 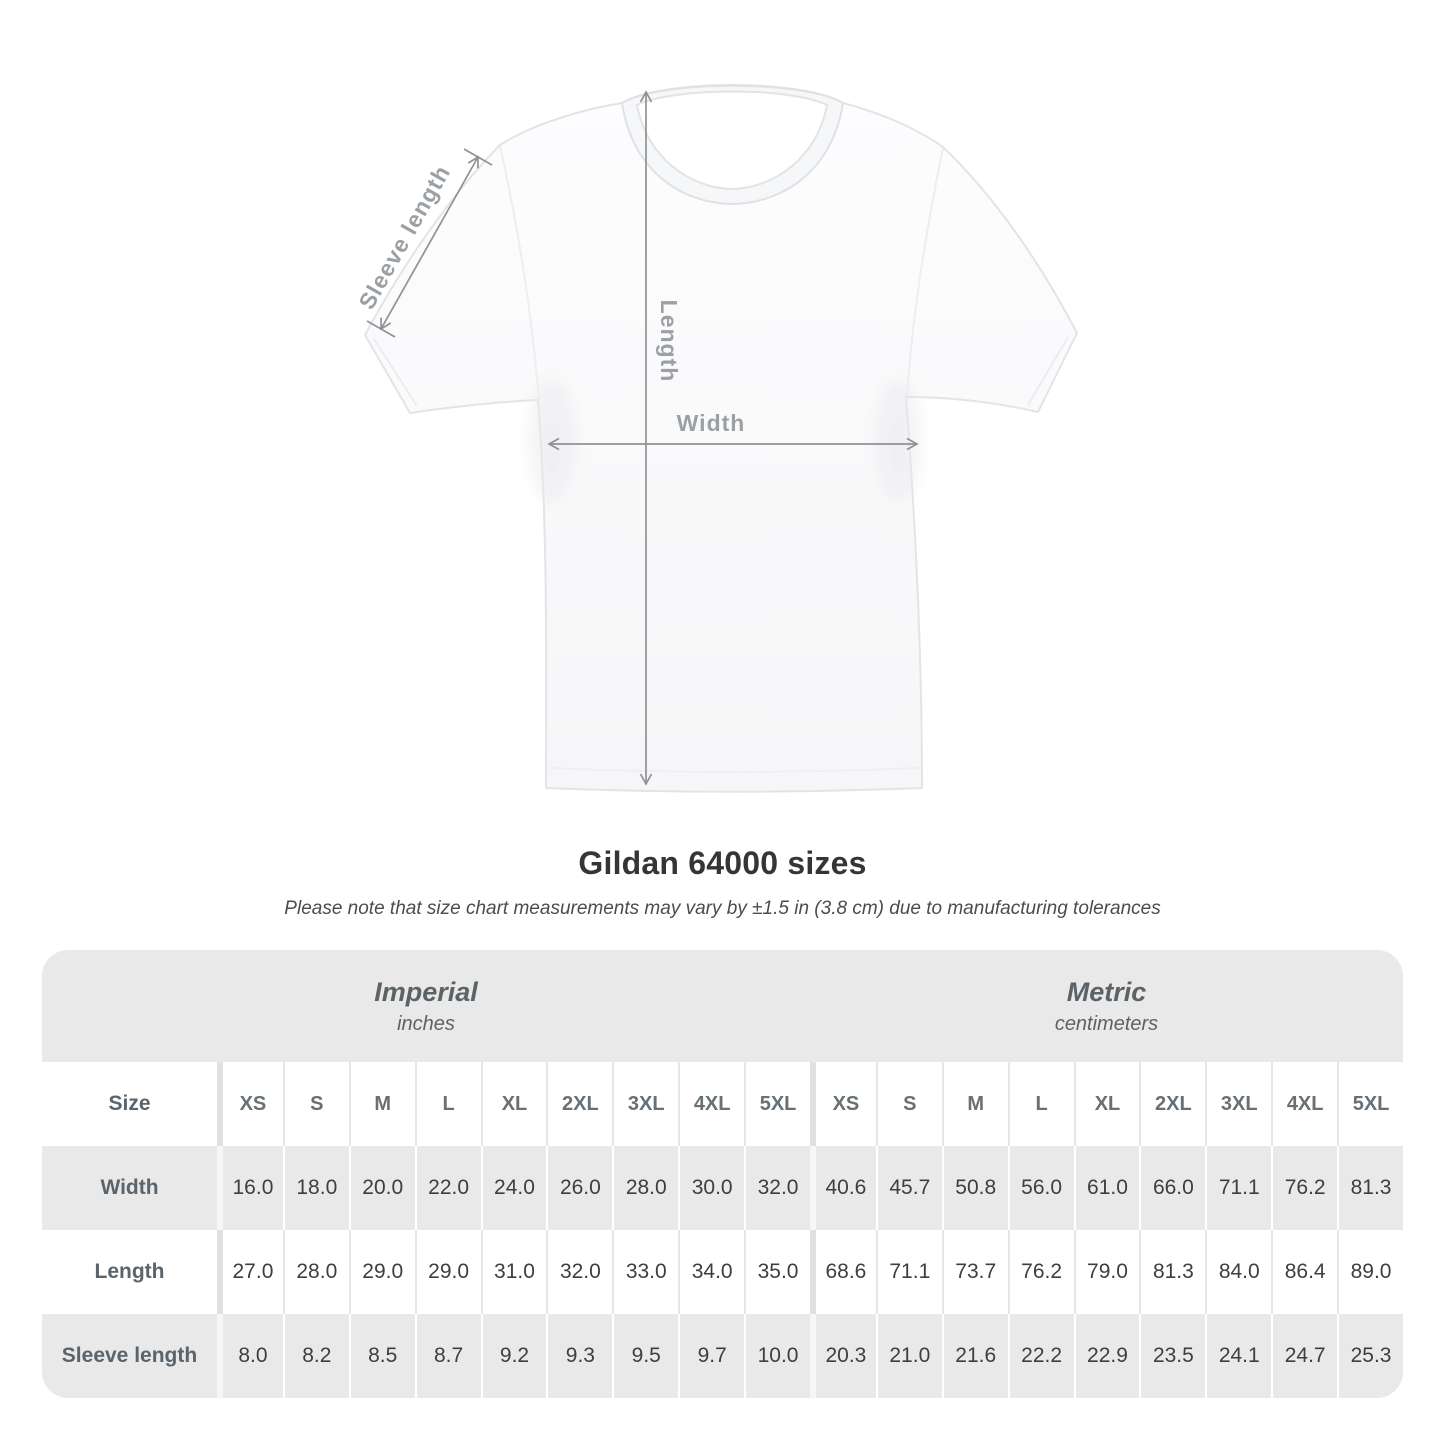 I want to click on metric-value: 68.6, so click(x=842, y=1272).